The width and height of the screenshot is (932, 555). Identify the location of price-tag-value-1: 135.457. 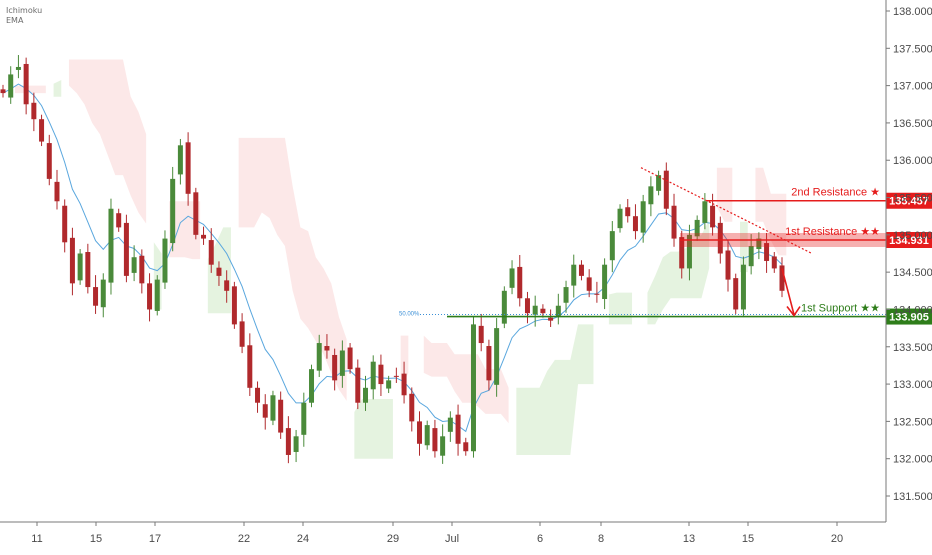
(909, 202).